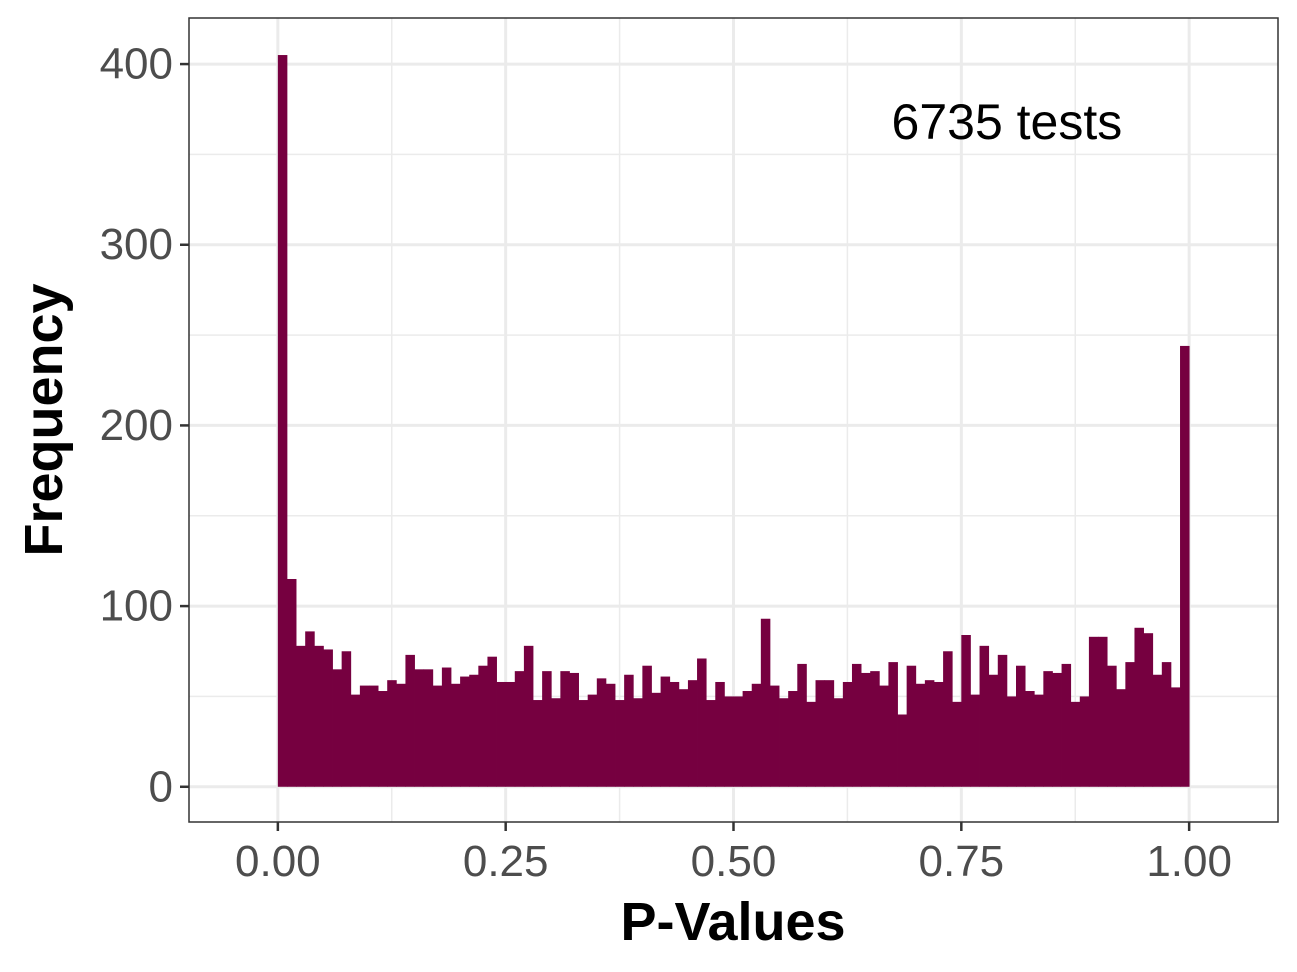  Describe the element at coordinates (732, 922) in the screenshot. I see `x-axis-title: P-Values` at that location.